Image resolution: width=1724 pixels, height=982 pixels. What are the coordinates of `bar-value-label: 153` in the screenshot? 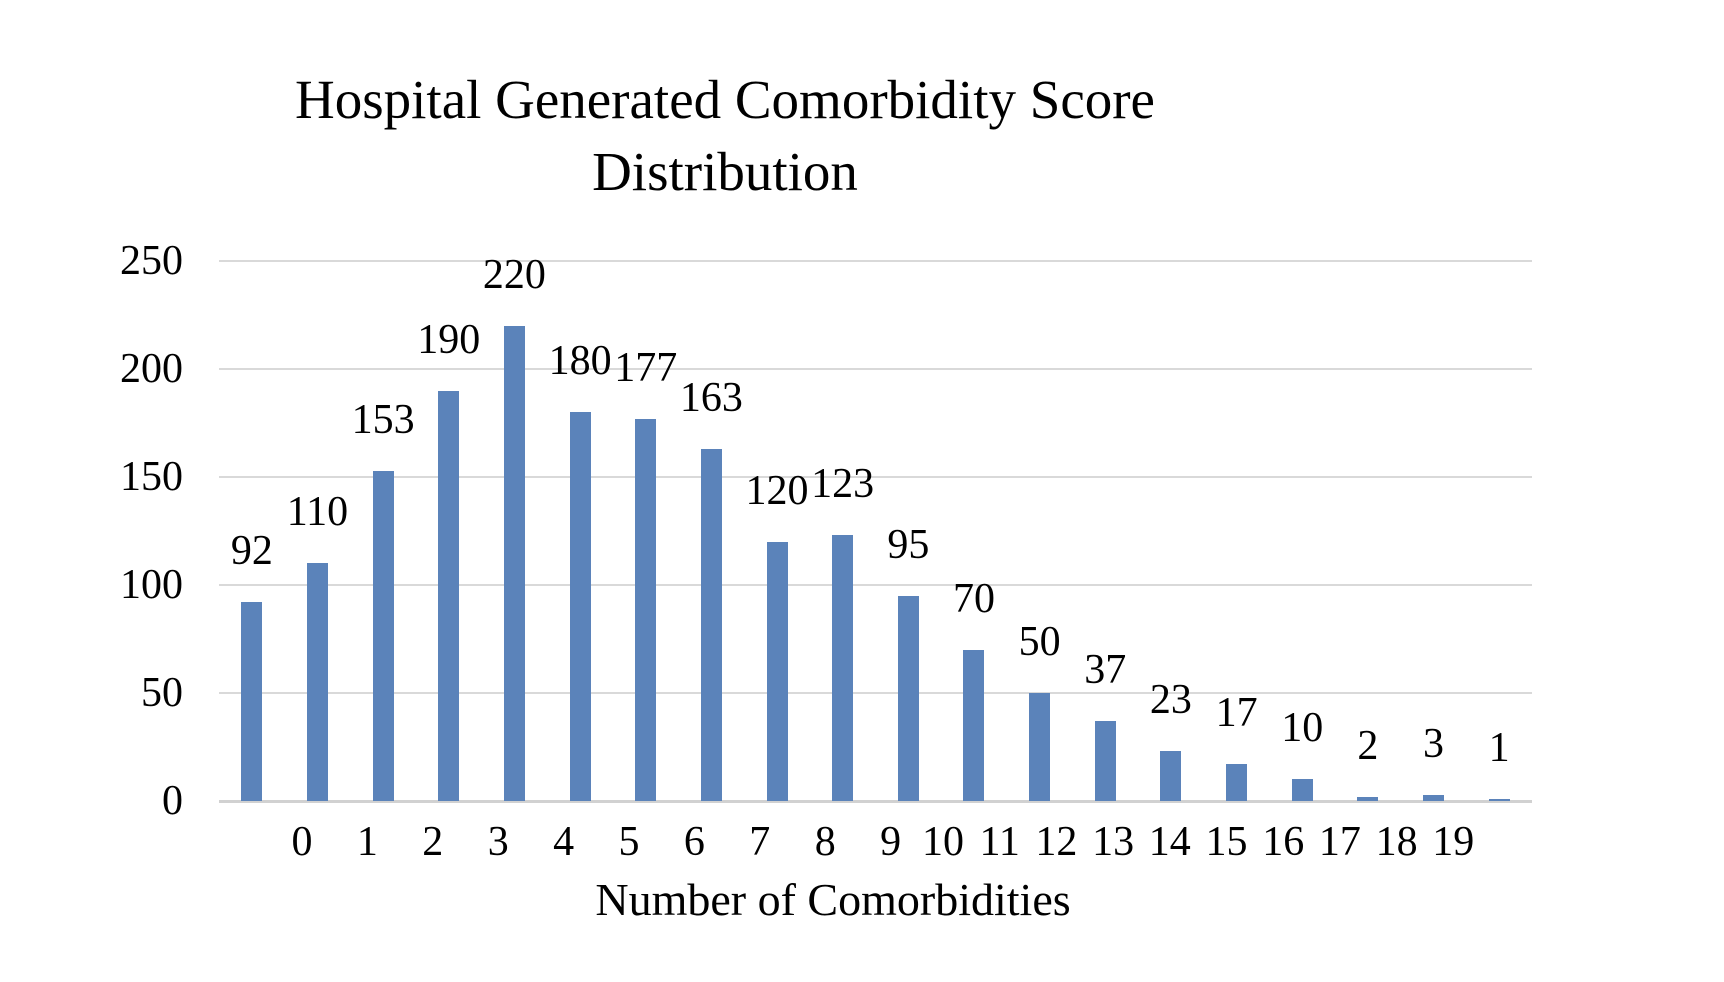 It's located at (383, 420).